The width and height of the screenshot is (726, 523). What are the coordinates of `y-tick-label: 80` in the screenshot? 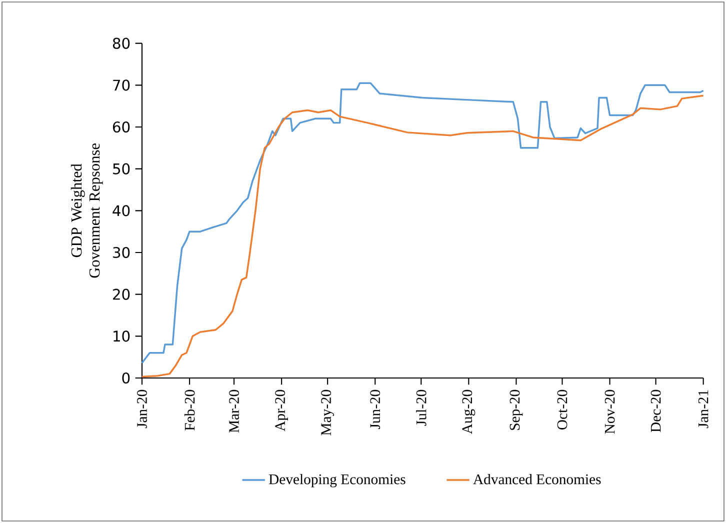 It's located at (121, 43).